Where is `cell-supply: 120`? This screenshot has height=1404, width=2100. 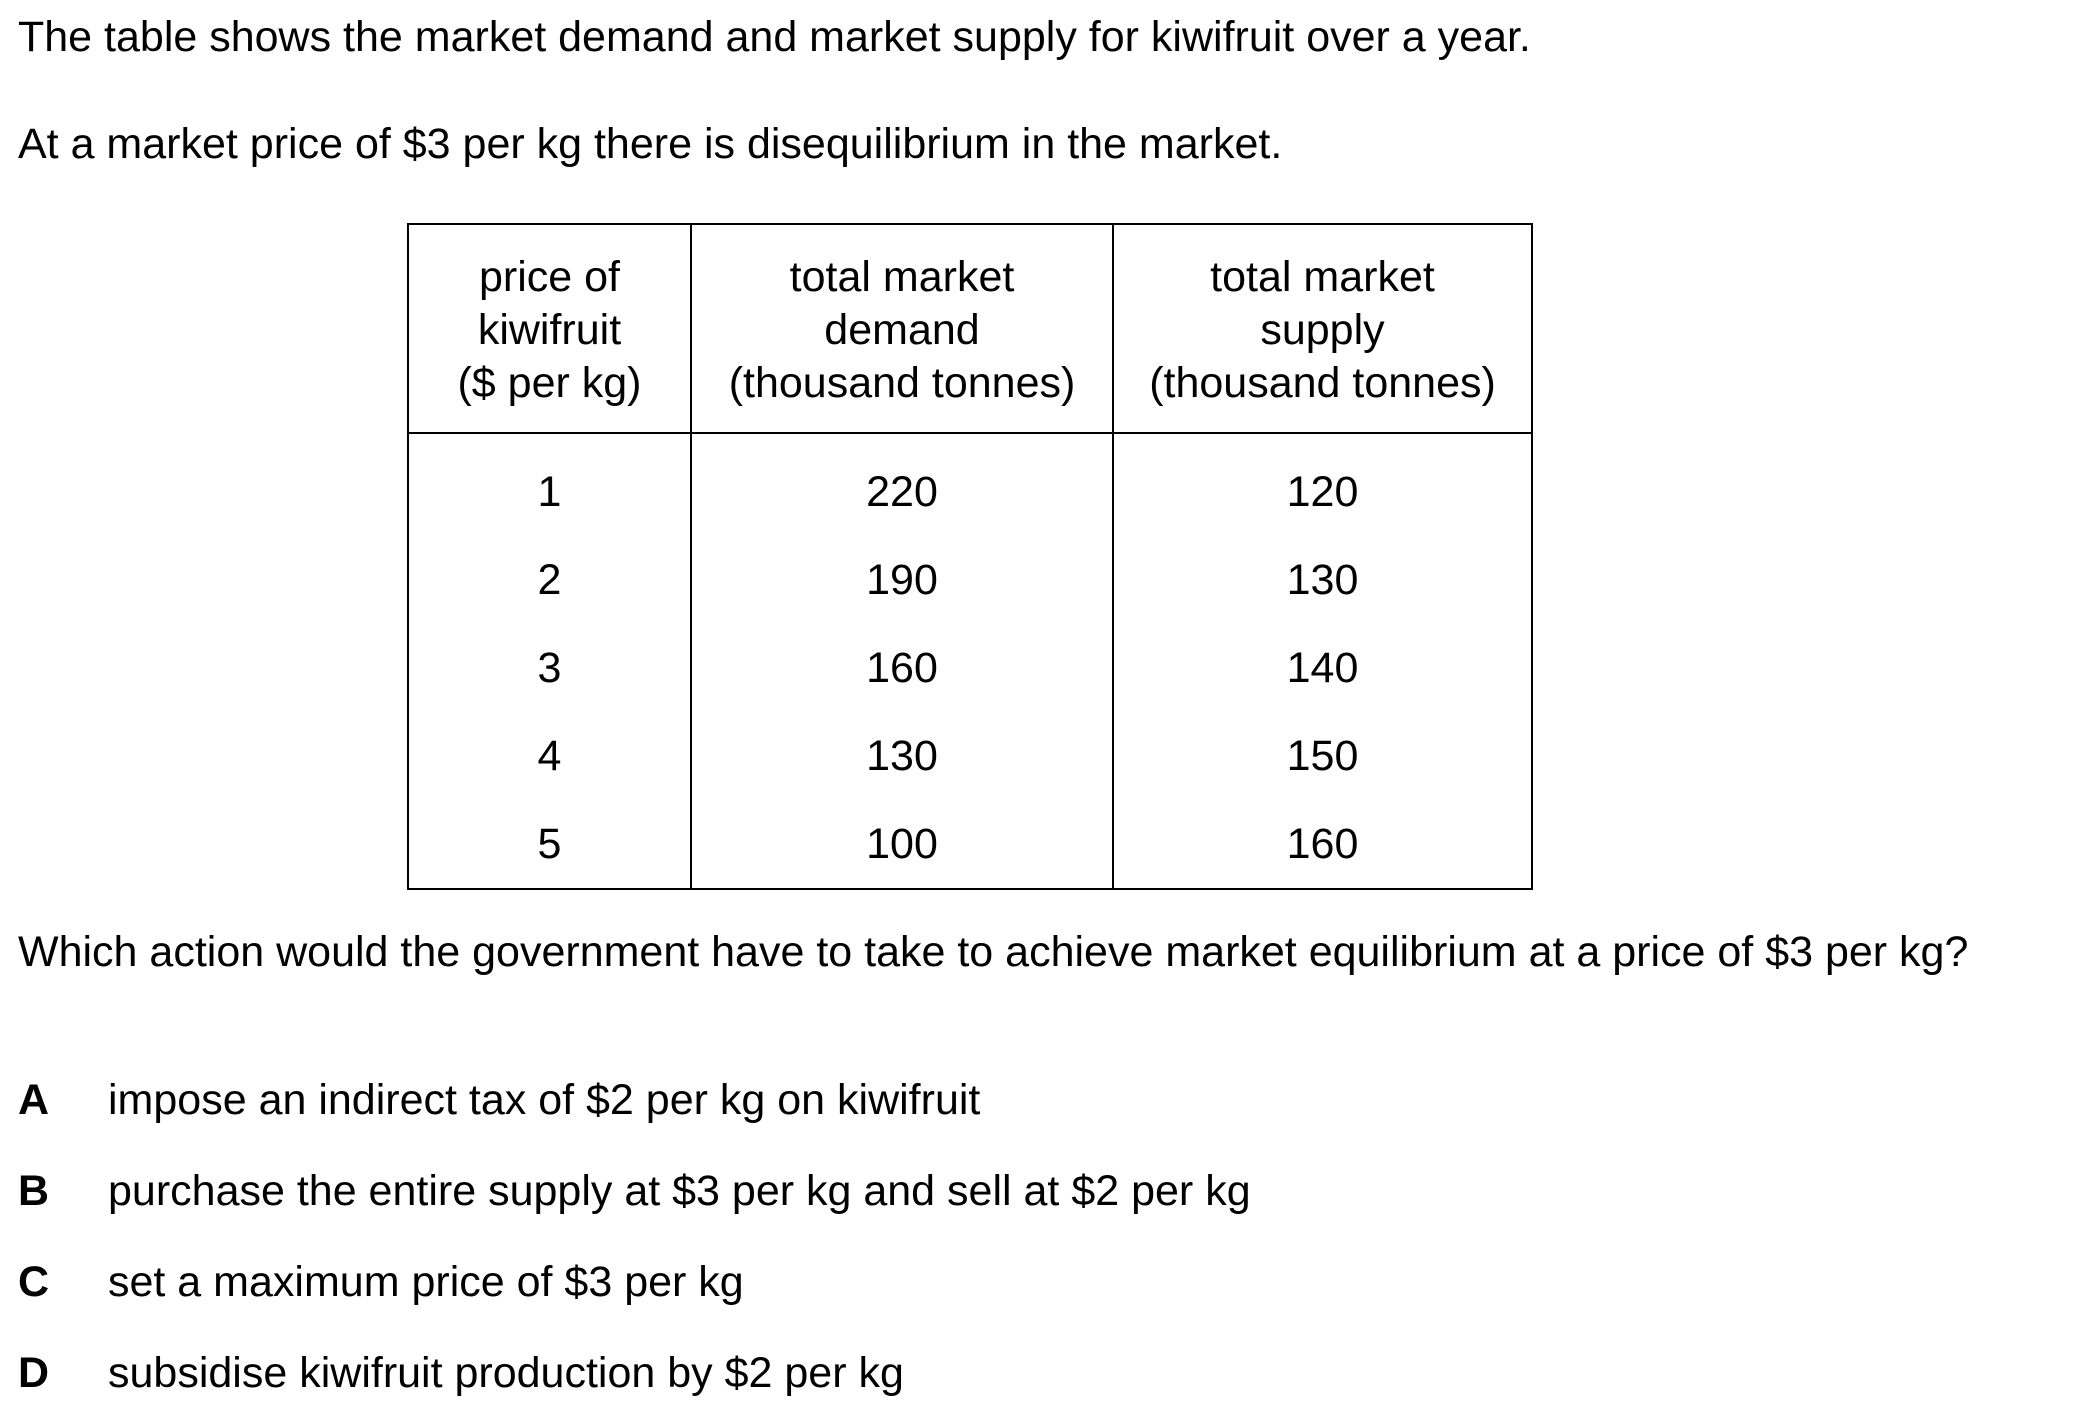
cell-supply: 120 is located at coordinates (1322, 484).